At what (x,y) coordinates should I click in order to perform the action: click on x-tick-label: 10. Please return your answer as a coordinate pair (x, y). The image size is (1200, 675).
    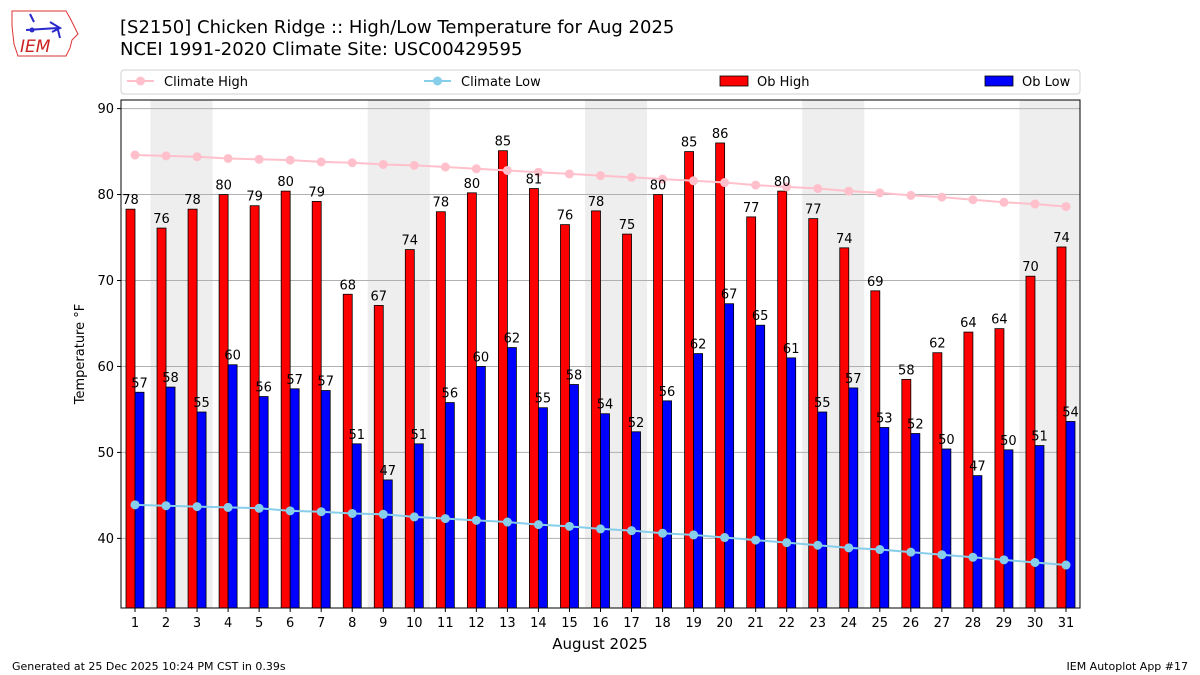
    Looking at the image, I should click on (414, 623).